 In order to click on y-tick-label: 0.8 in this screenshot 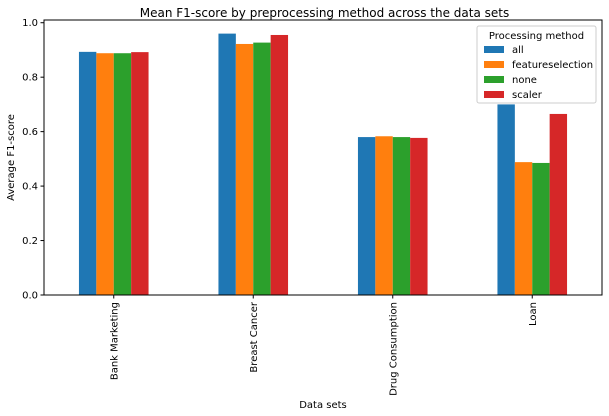, I will do `click(30, 78)`.